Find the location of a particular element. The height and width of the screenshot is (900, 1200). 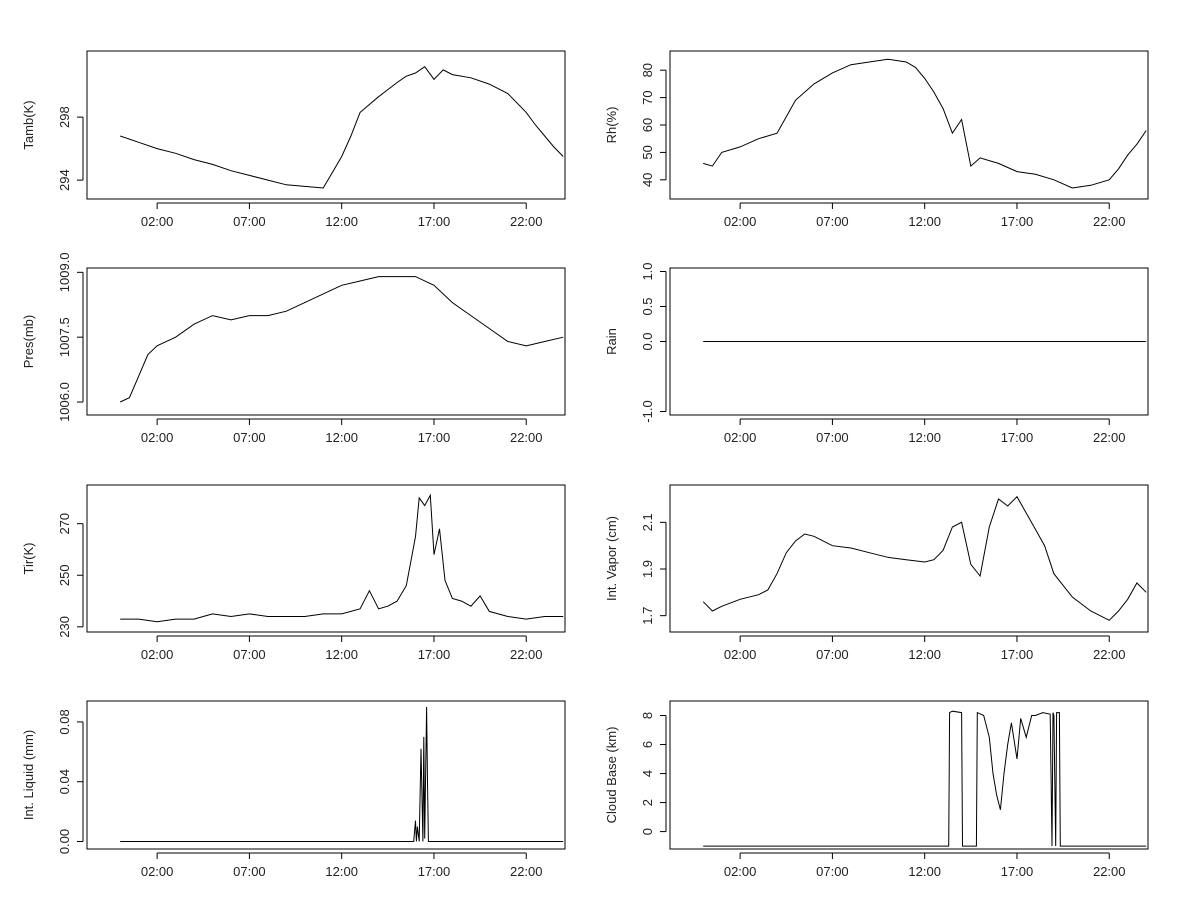

y-tick-label: 0 is located at coordinates (647, 831).